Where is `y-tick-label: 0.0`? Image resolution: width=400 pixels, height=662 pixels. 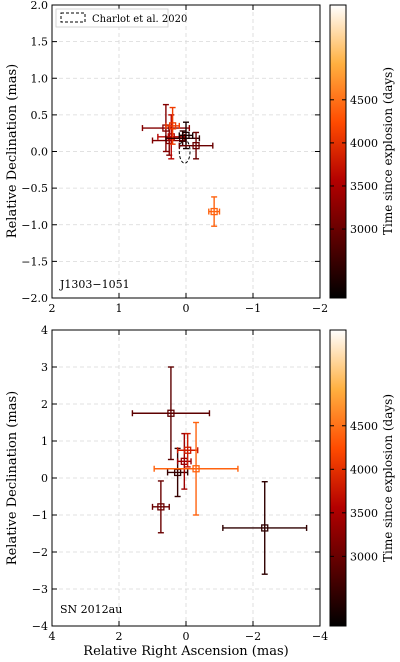
y-tick-label: 0.0 is located at coordinates (40, 152).